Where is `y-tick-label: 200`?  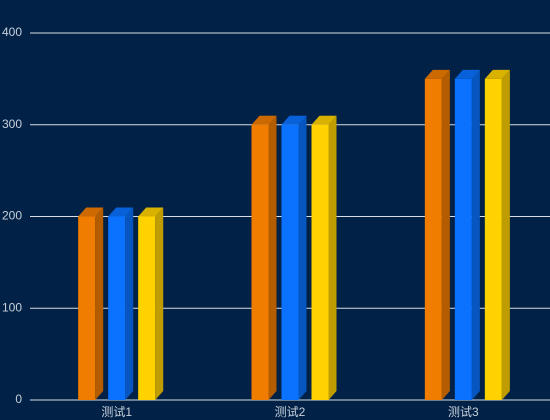
y-tick-label: 200 is located at coordinates (12, 216).